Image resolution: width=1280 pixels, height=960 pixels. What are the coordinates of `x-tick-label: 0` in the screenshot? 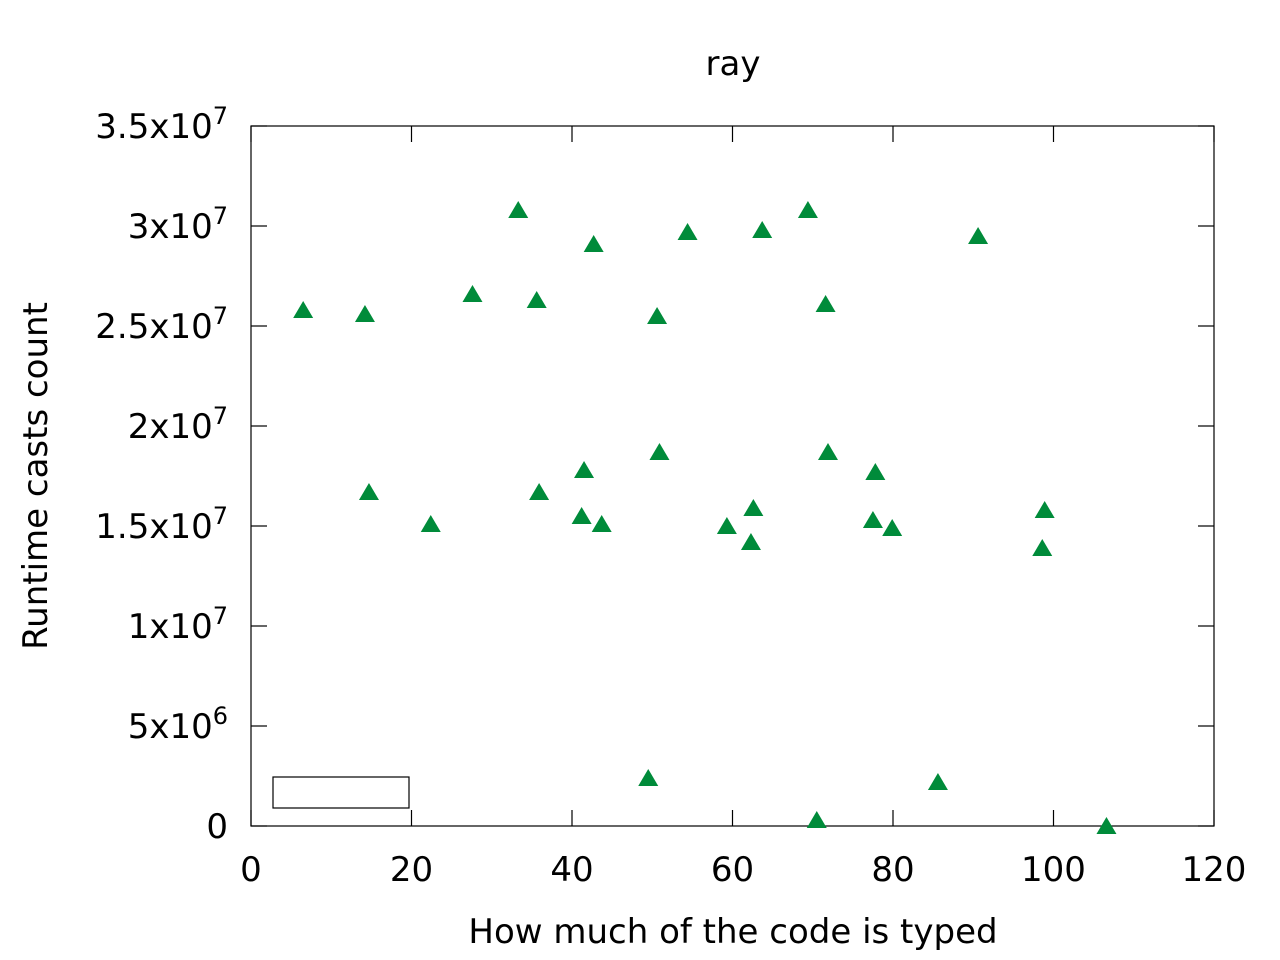 It's located at (251, 870).